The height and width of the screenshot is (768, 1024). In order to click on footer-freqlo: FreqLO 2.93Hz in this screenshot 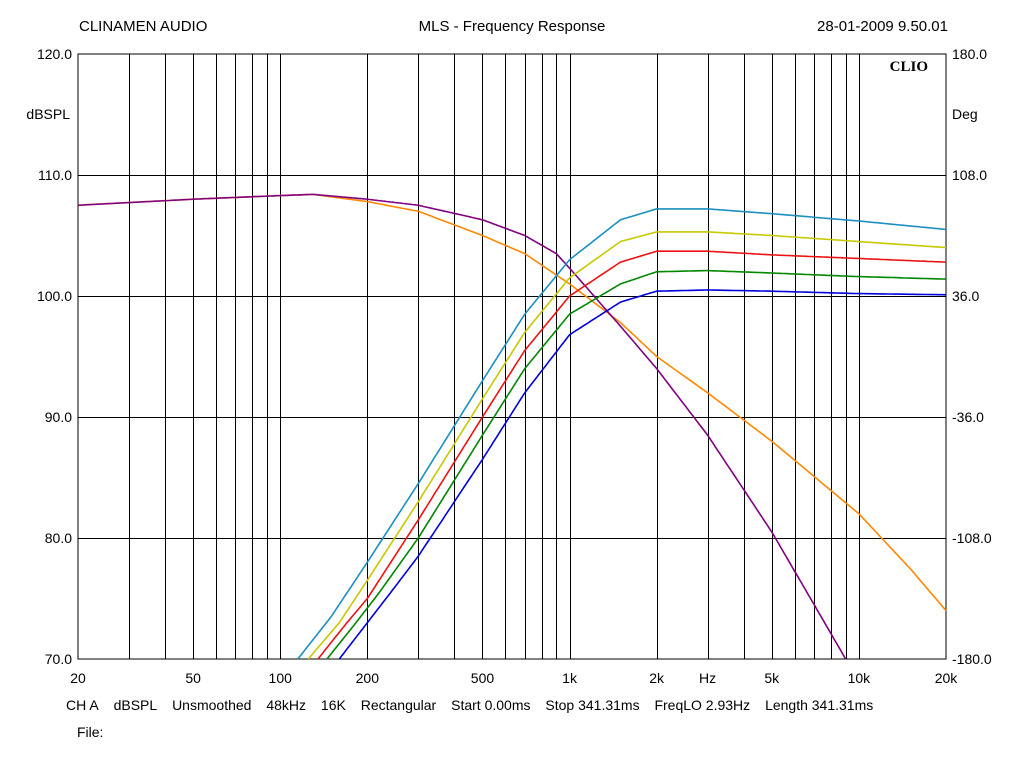, I will do `click(702, 705)`.